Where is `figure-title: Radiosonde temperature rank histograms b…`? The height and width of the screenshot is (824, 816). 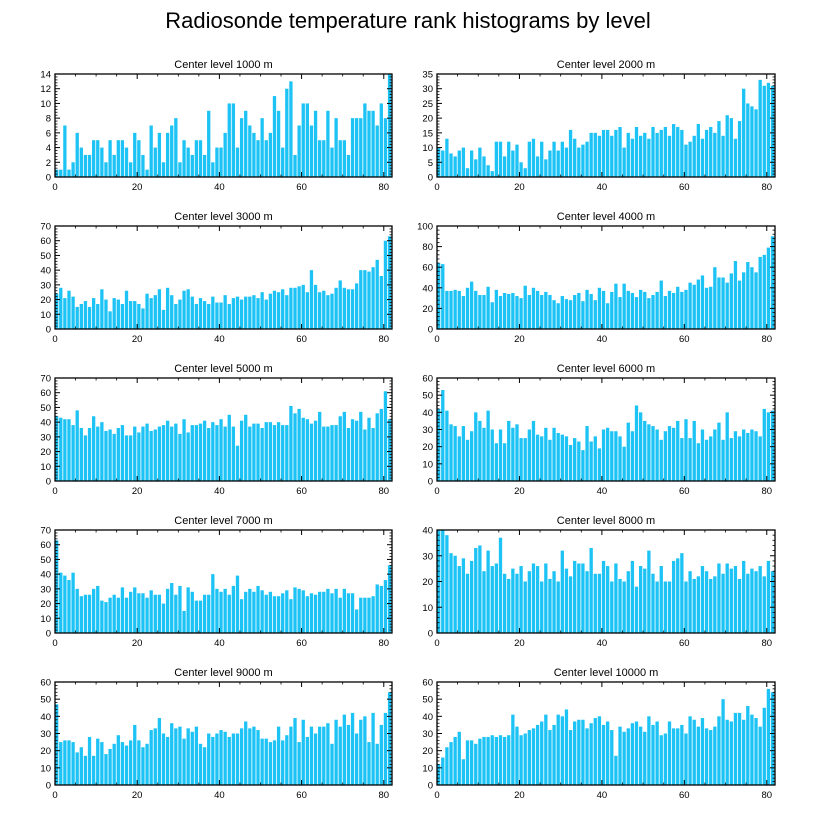 figure-title: Radiosonde temperature rank histograms b… is located at coordinates (408, 20).